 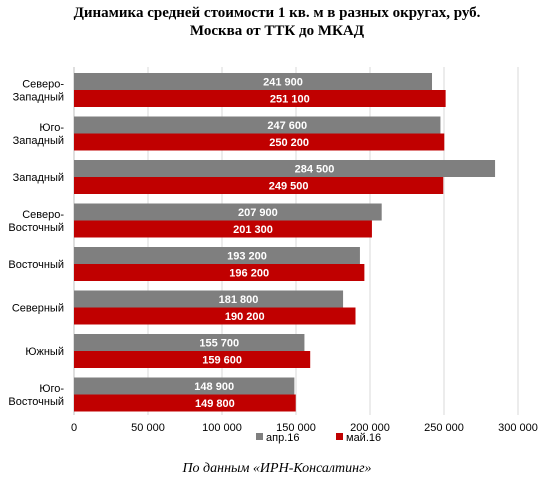 I want to click on data-label: 251 100, so click(x=290, y=100).